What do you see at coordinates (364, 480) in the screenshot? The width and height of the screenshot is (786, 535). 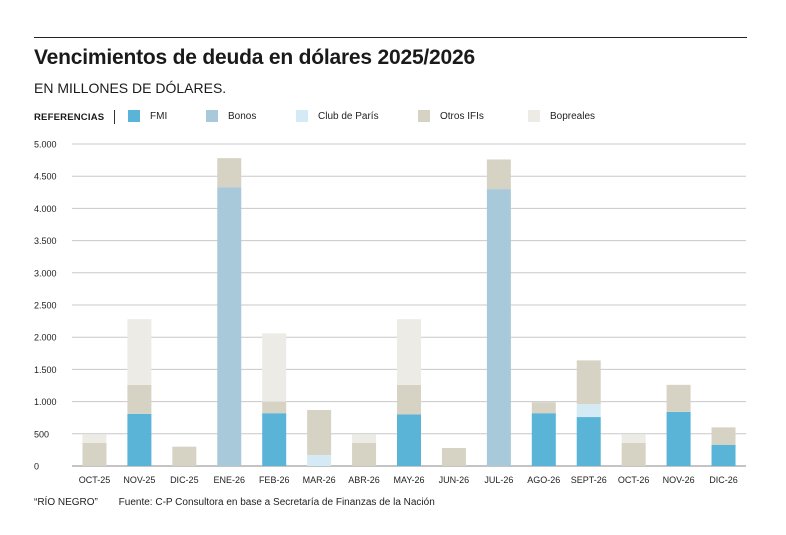 I see `x-tick-label: ABR-26` at bounding box center [364, 480].